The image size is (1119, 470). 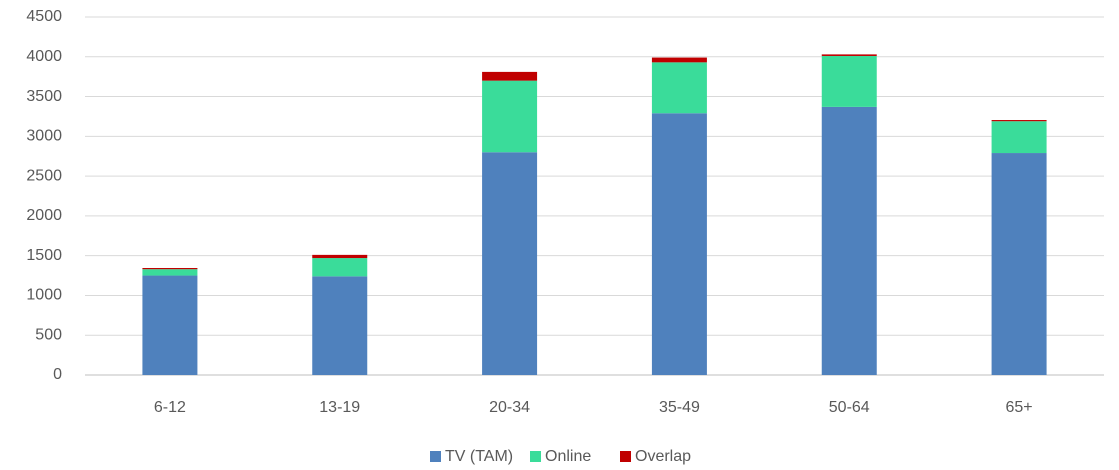 What do you see at coordinates (339, 407) in the screenshot?
I see `x-tick-label: 13-19` at bounding box center [339, 407].